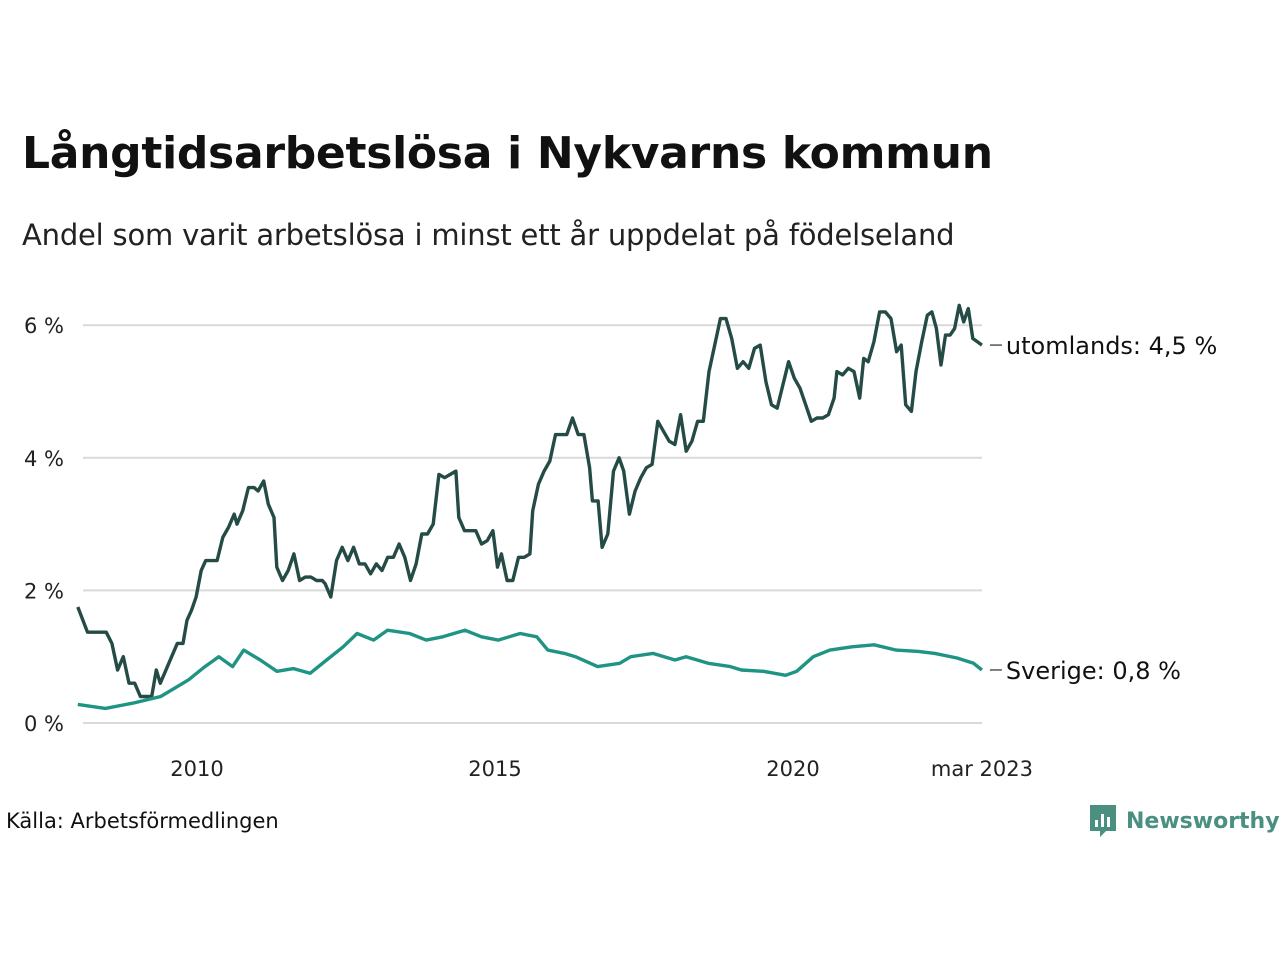 The width and height of the screenshot is (1280, 960). I want to click on chart-title: Långtidsarbetslösa i Nykvarns kommun, so click(507, 153).